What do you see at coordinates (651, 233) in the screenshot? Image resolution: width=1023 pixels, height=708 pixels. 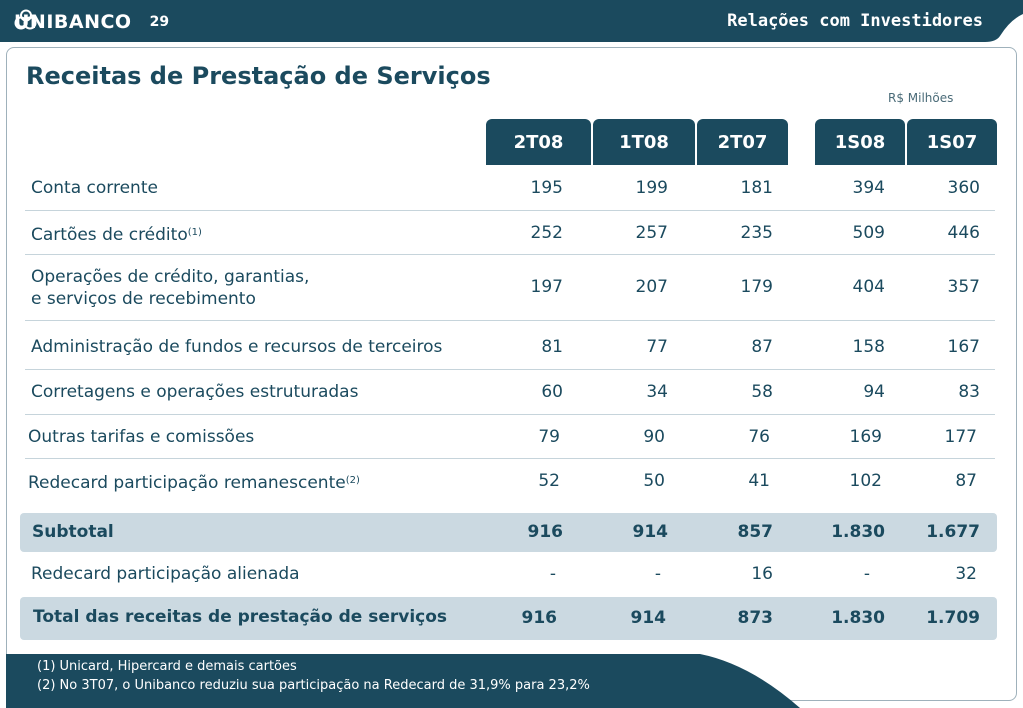 I see `table-cell: 257` at bounding box center [651, 233].